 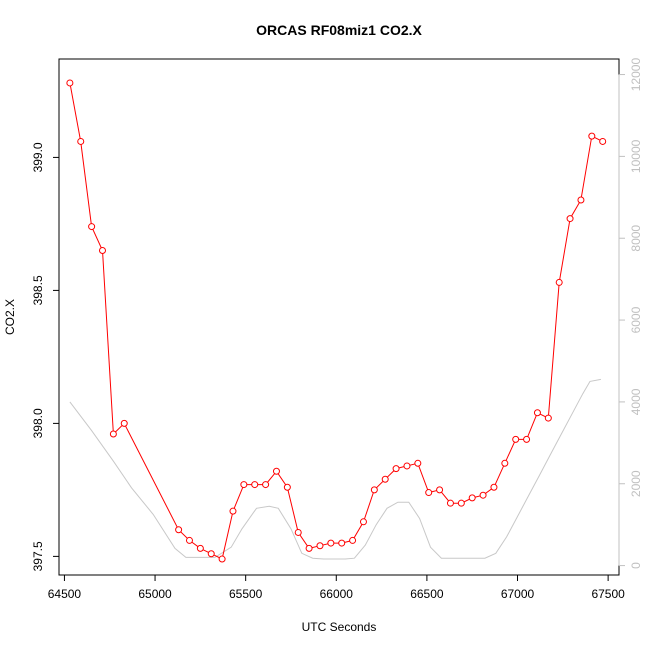 What do you see at coordinates (10, 317) in the screenshot?
I see `y-axis-label: CO2.X` at bounding box center [10, 317].